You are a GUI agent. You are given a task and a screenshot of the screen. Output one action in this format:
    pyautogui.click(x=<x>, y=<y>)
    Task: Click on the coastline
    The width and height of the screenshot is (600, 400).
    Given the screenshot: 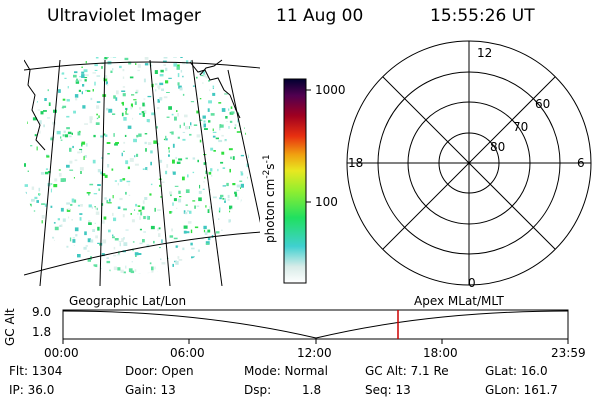 What is the action you would take?
    pyautogui.click(x=132, y=105)
    